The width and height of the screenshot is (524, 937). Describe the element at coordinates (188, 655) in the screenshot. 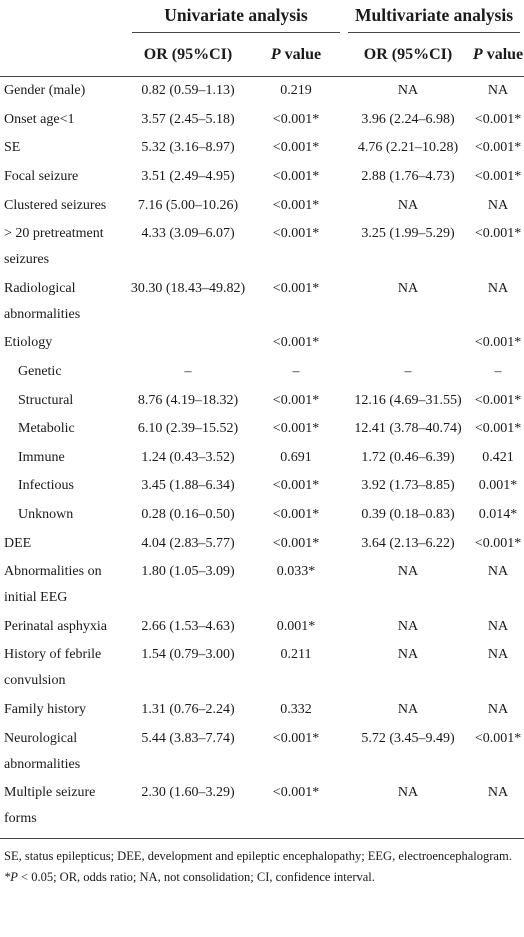

I see `cell-text: 1.54 (0.79–3.00)` at that location.